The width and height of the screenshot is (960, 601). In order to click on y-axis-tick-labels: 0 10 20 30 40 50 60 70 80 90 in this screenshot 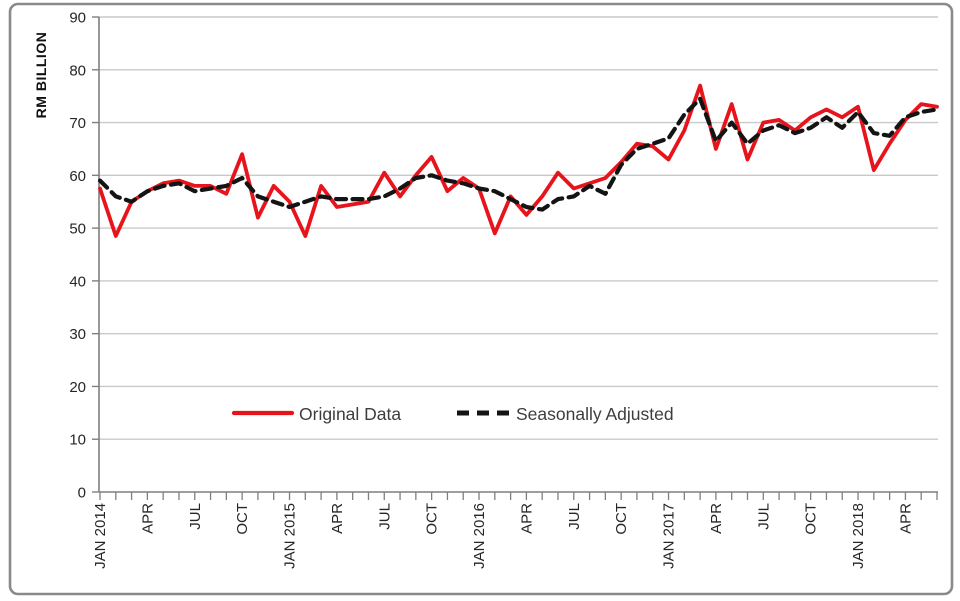, I will do `click(77, 256)`.